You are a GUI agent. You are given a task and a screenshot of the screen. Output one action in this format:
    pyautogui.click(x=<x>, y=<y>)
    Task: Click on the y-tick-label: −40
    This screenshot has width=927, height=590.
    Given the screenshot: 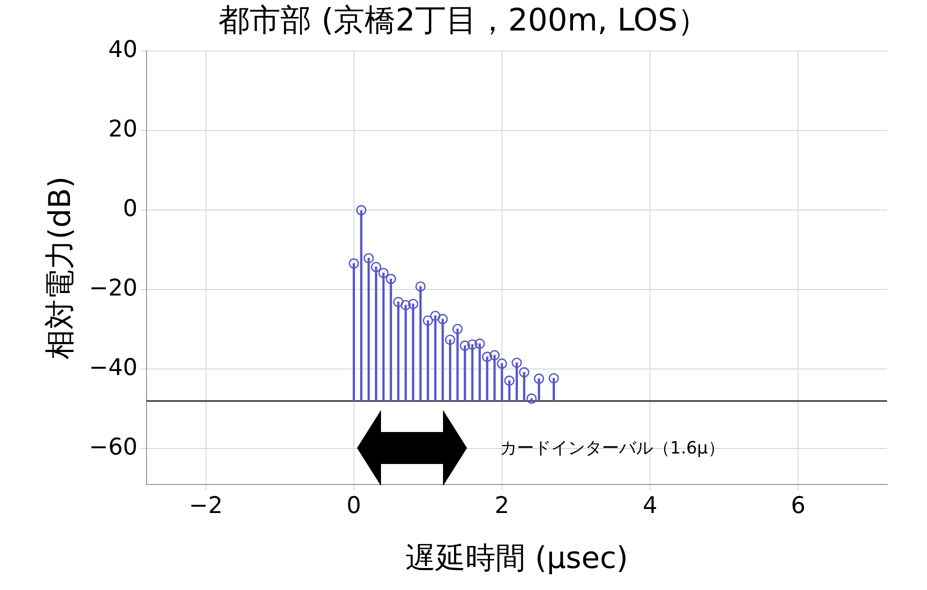 What is the action you would take?
    pyautogui.click(x=113, y=368)
    